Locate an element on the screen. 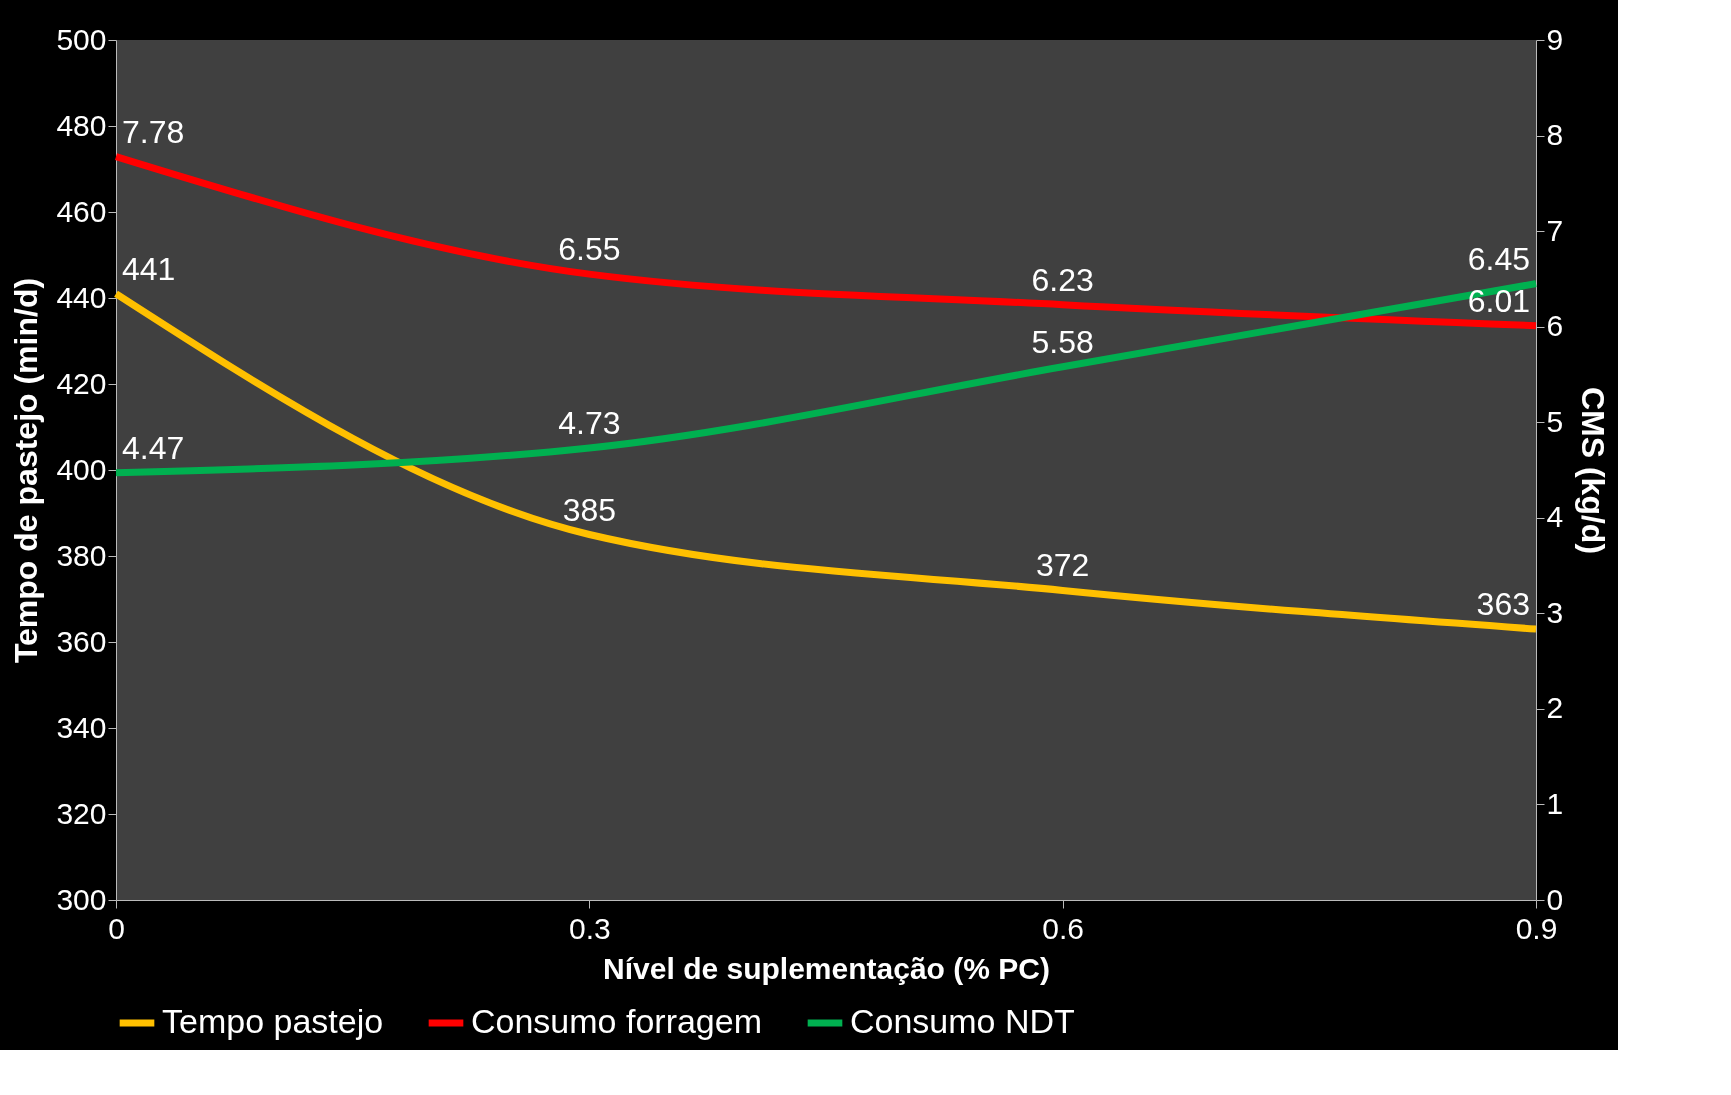  y2-axis-title: CMS (kg/d) is located at coordinates (1593, 470).